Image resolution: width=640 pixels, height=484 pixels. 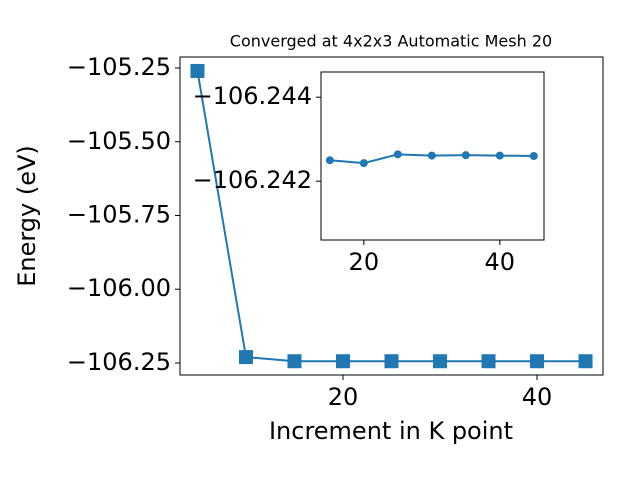 What do you see at coordinates (119, 288) in the screenshot?
I see `y-tick-label: −106.00` at bounding box center [119, 288].